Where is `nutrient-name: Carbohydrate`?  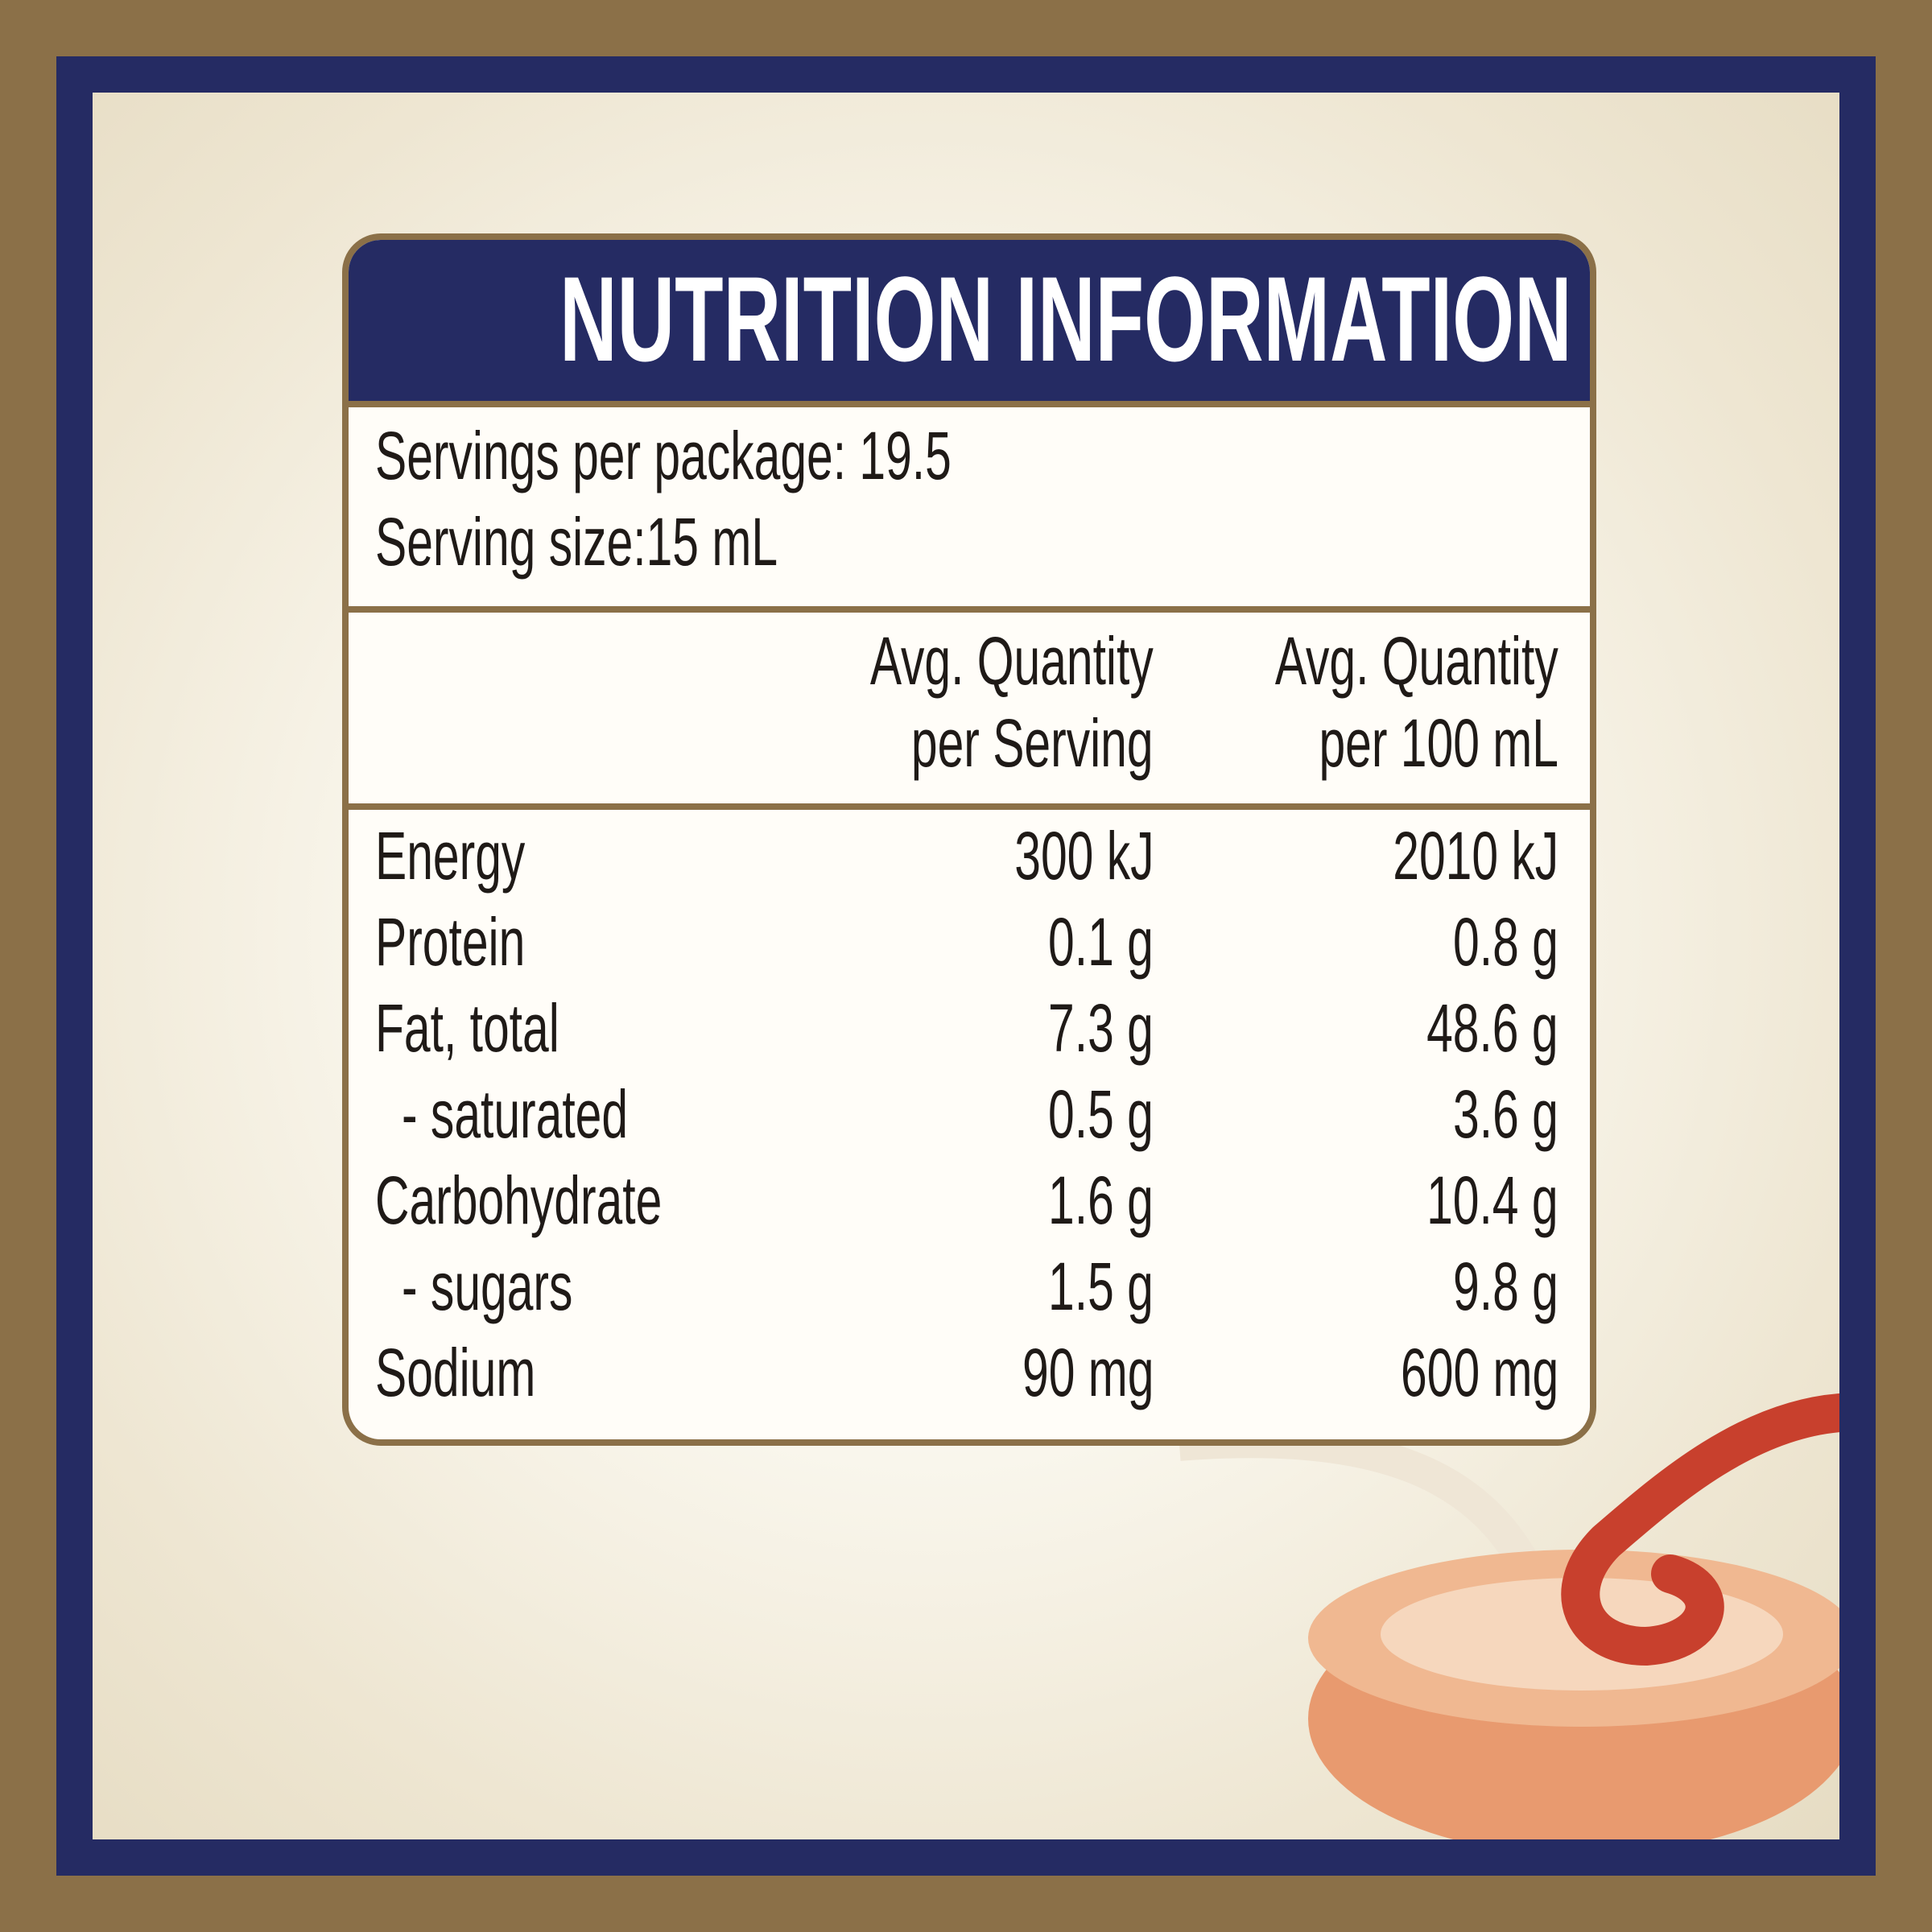 nutrient-name: Carbohydrate is located at coordinates (519, 1200).